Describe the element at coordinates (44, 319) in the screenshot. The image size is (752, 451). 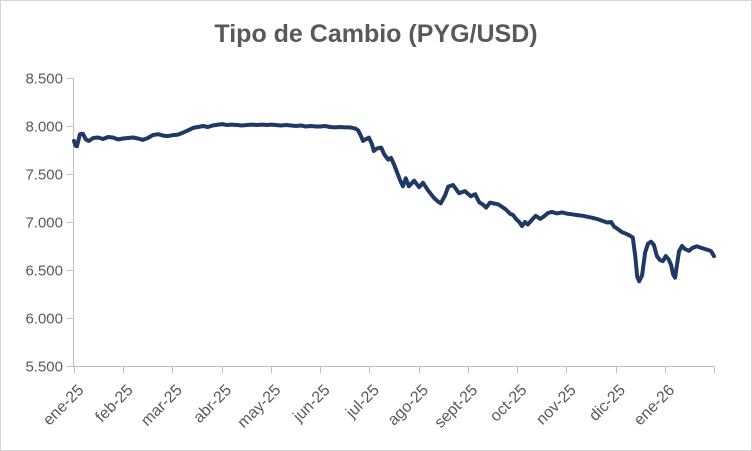
I see `y-tick-label: 6.000` at that location.